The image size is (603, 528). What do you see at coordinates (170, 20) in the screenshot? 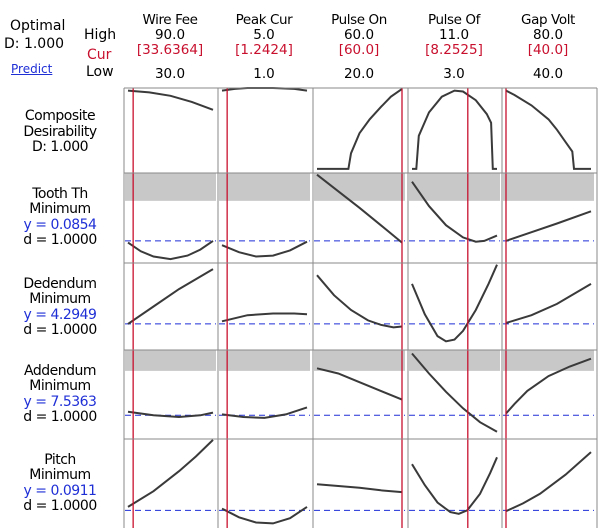
I see `factor-name: Wire Fee` at bounding box center [170, 20].